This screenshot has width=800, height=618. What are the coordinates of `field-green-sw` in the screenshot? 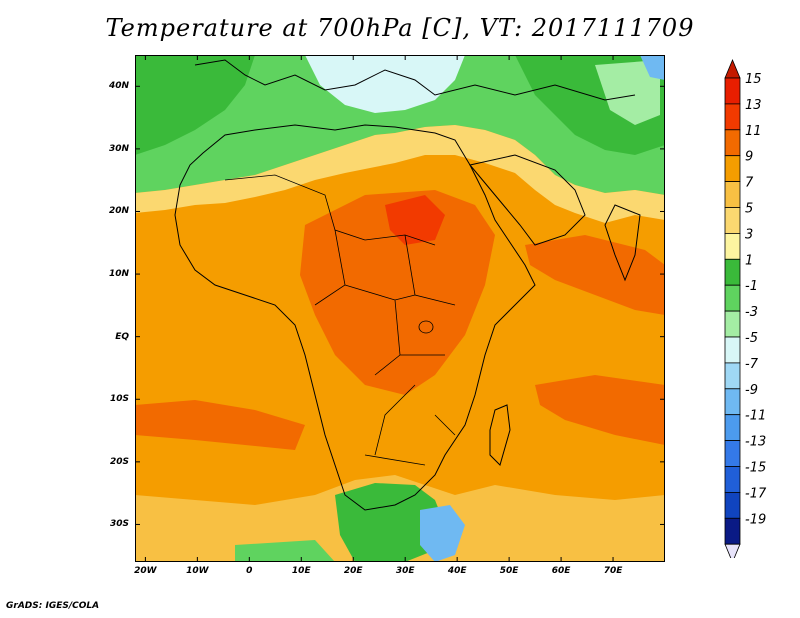 It's located at (285, 551).